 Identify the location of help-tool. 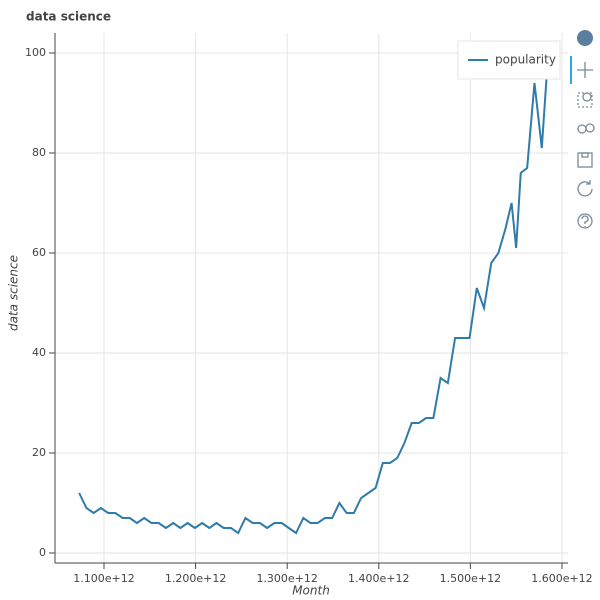
(585, 221).